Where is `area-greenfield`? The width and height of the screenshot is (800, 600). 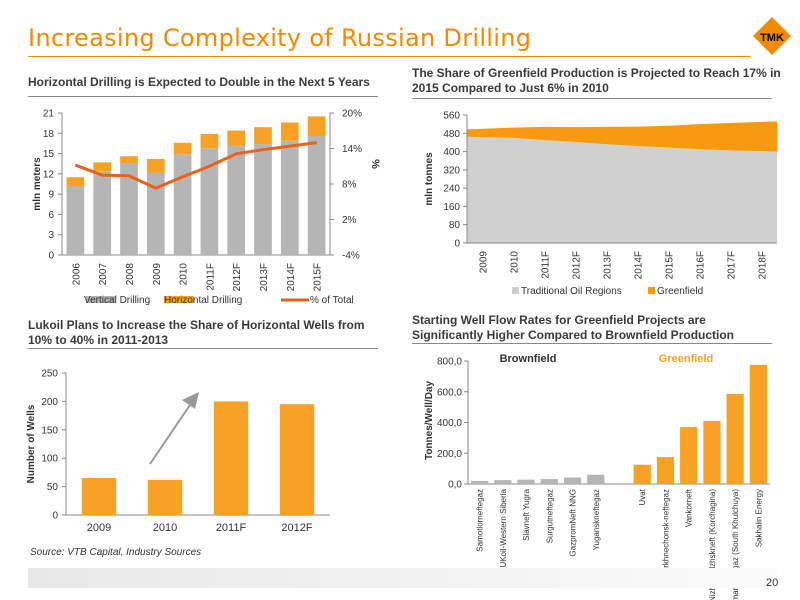
area-greenfield is located at coordinates (622, 136).